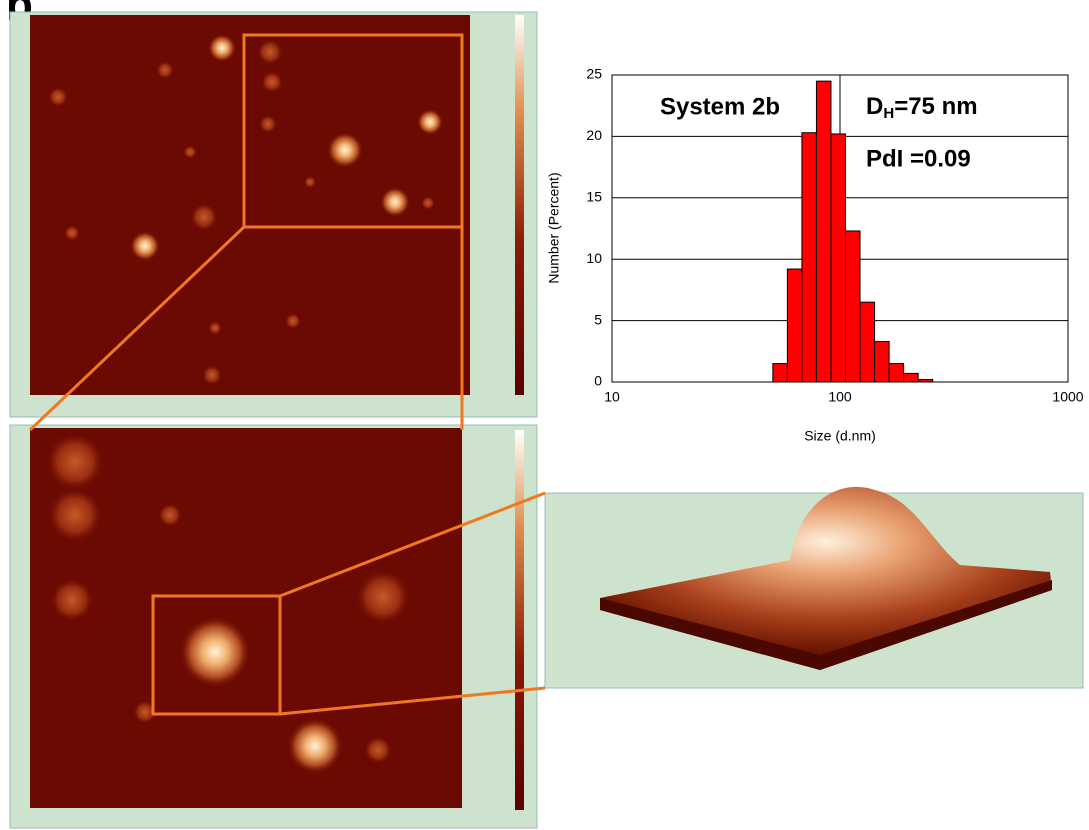 The height and width of the screenshot is (830, 1089). What do you see at coordinates (935, 106) in the screenshot?
I see `annotation-part: =75 nm` at bounding box center [935, 106].